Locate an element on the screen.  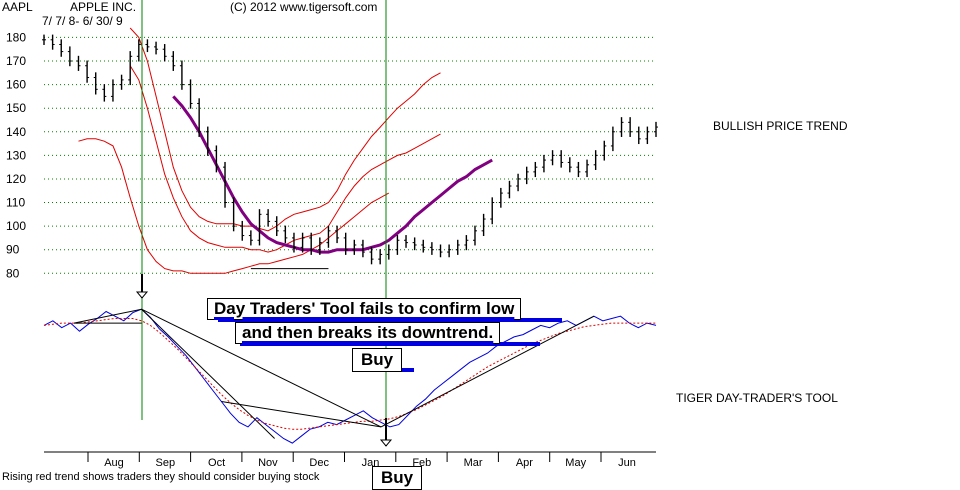
price-axis-ticks: 80 90 100 110 120 130 140 150 160 170 180 is located at coordinates (16, 155).